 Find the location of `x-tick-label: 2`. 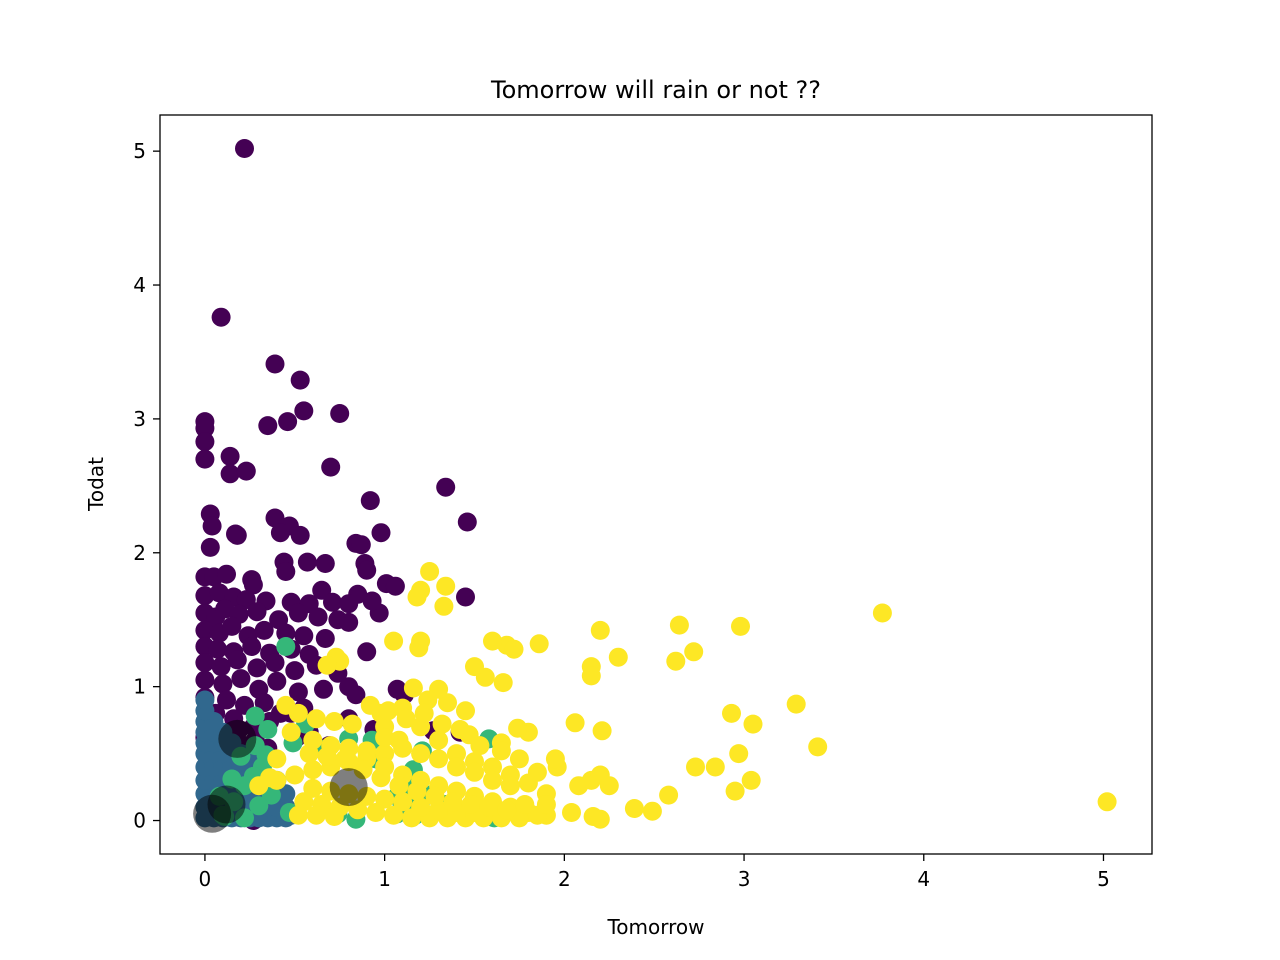

x-tick-label: 2 is located at coordinates (564, 879).